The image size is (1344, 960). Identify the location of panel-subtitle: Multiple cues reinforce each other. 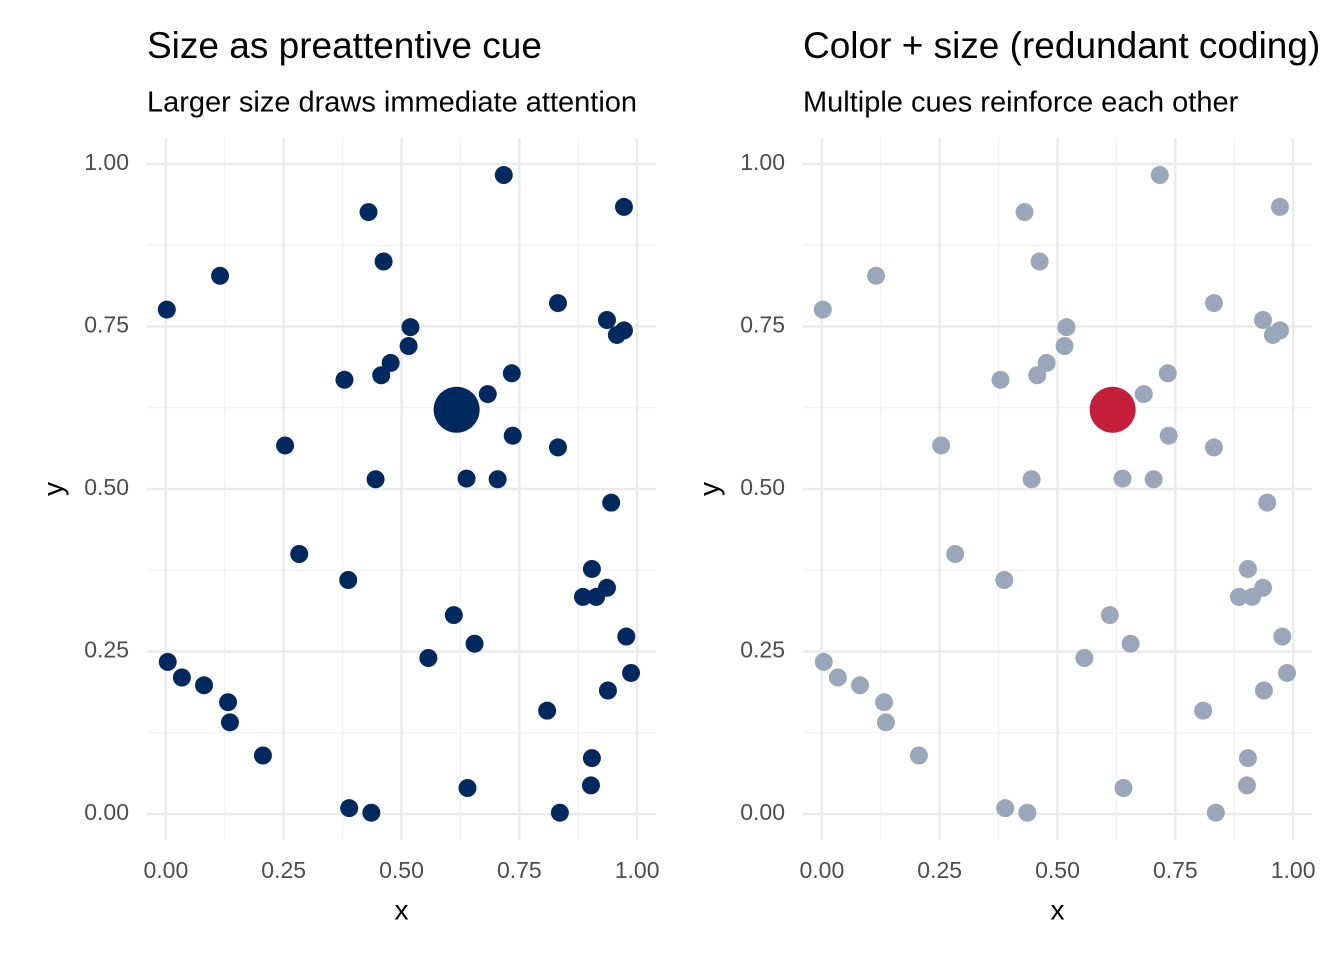
(1021, 103).